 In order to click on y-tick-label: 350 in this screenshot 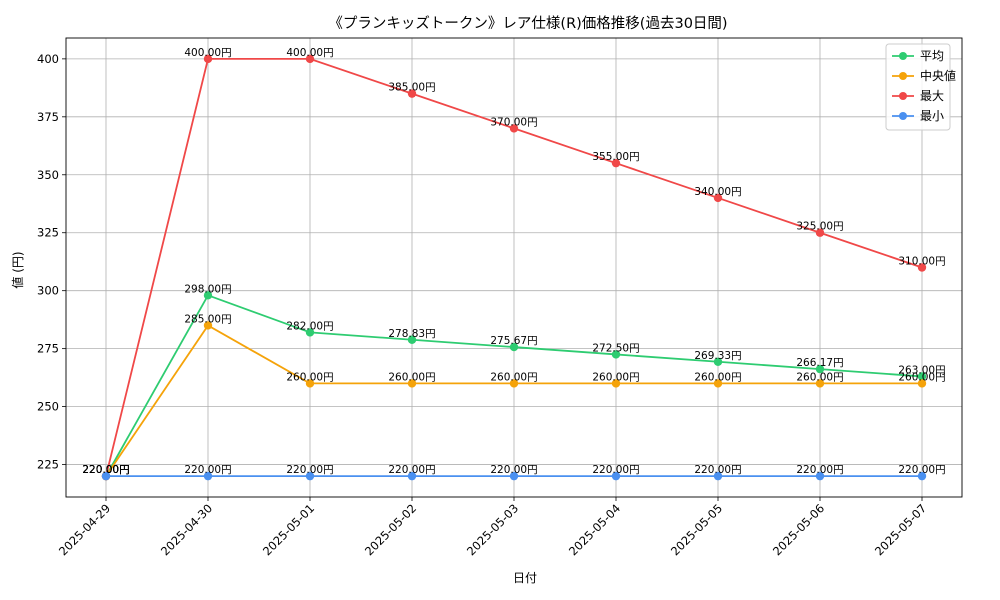, I will do `click(48, 175)`.